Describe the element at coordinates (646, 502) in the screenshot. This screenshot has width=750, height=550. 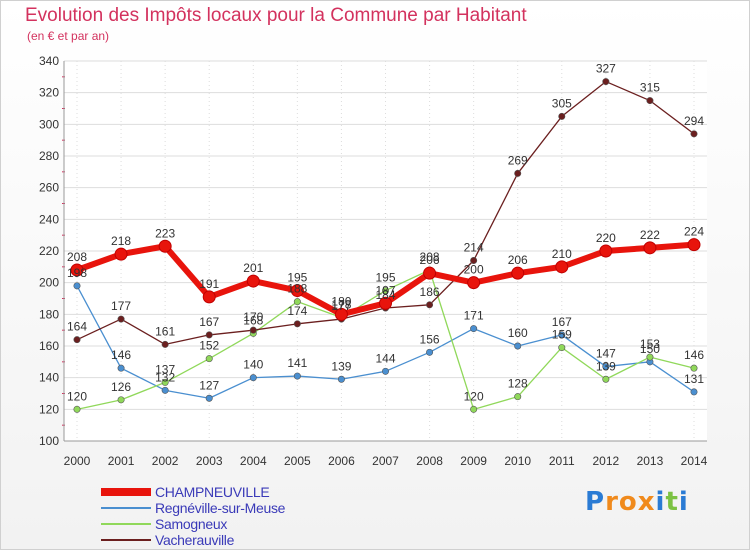
I see `logo-letter: x` at that location.